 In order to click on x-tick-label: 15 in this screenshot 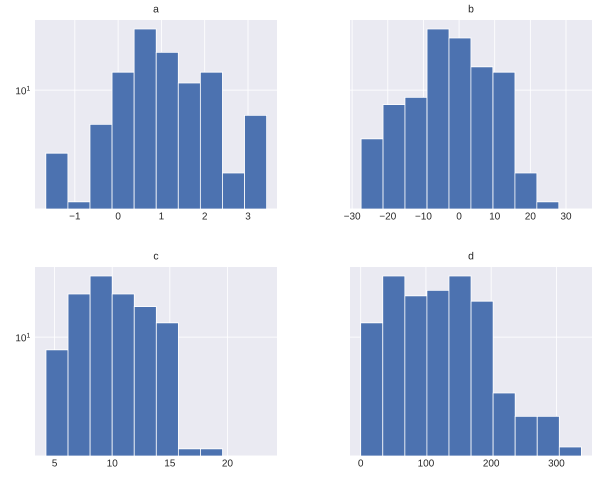, I will do `click(170, 463)`.